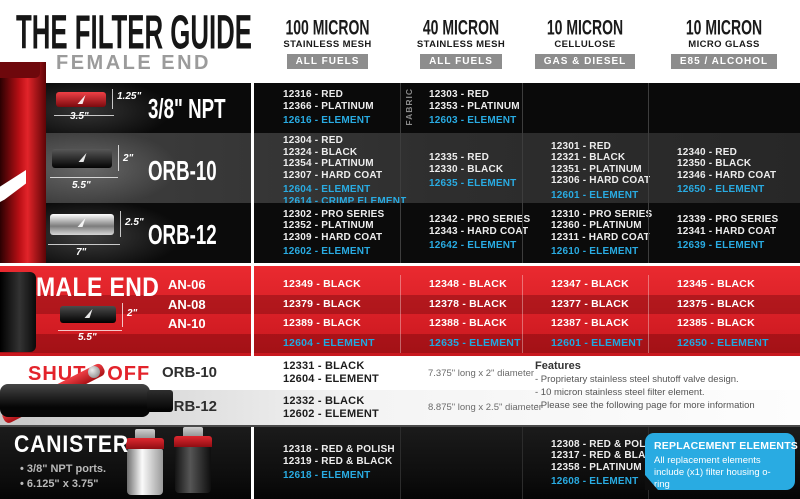  Describe the element at coordinates (606, 455) in the screenshot. I see `part-number: 12317 - RED & BLACK` at that location.